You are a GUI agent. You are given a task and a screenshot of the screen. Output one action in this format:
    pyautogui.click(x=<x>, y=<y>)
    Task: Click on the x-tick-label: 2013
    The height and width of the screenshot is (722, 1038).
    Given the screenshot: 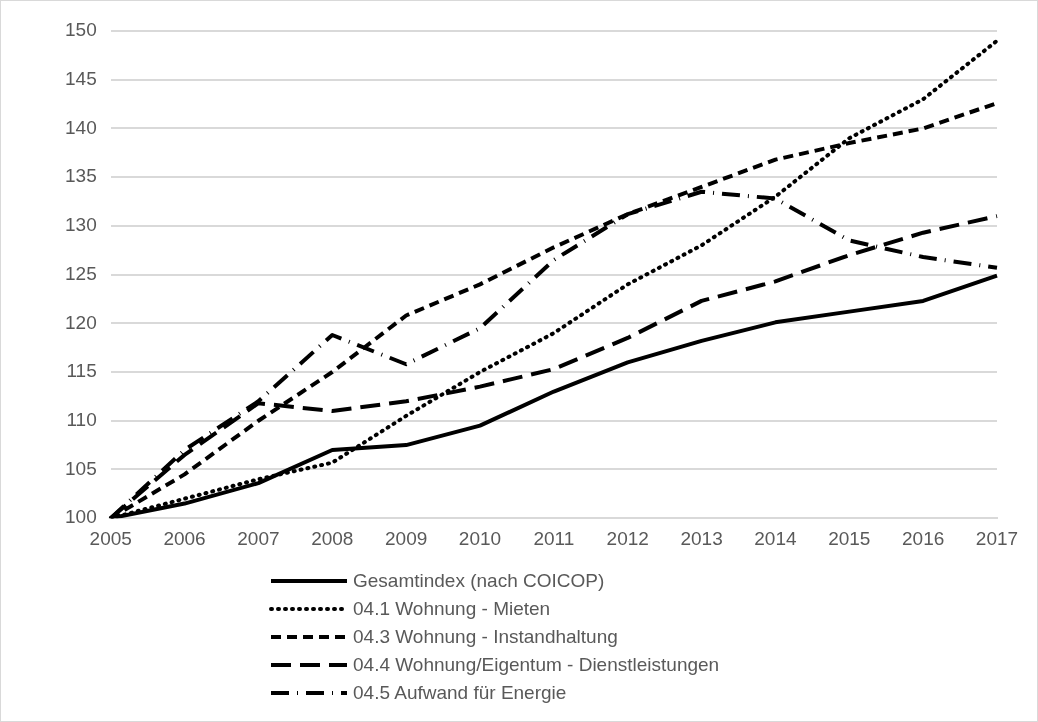 What is the action you would take?
    pyautogui.click(x=701, y=538)
    